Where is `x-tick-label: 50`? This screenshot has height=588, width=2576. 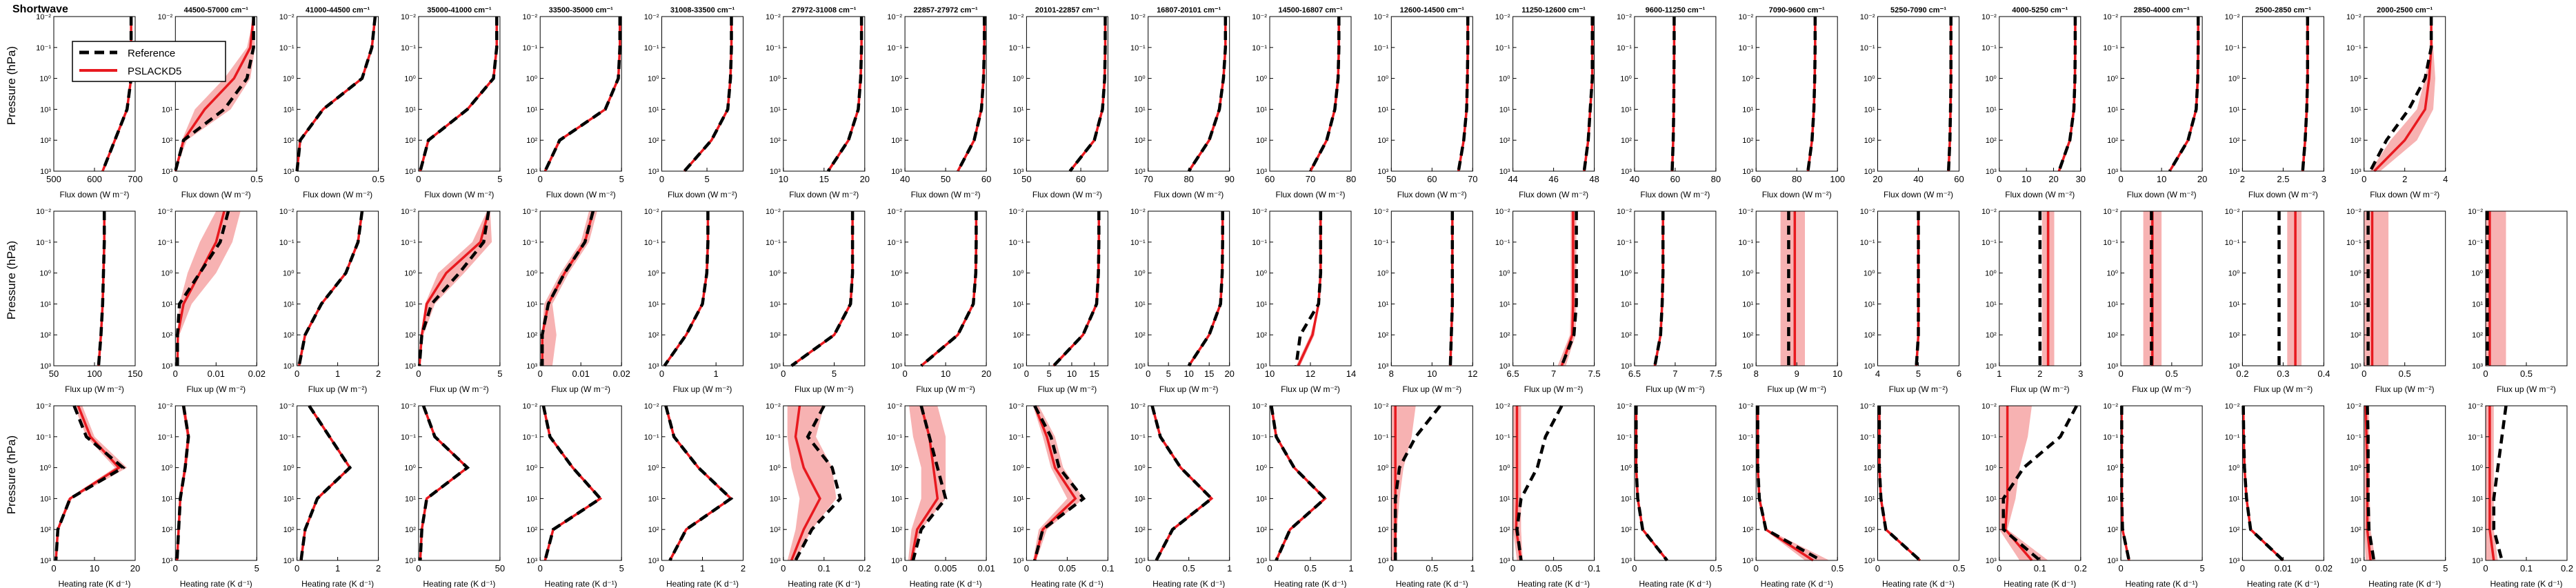
x-tick-label: 50 is located at coordinates (500, 568).